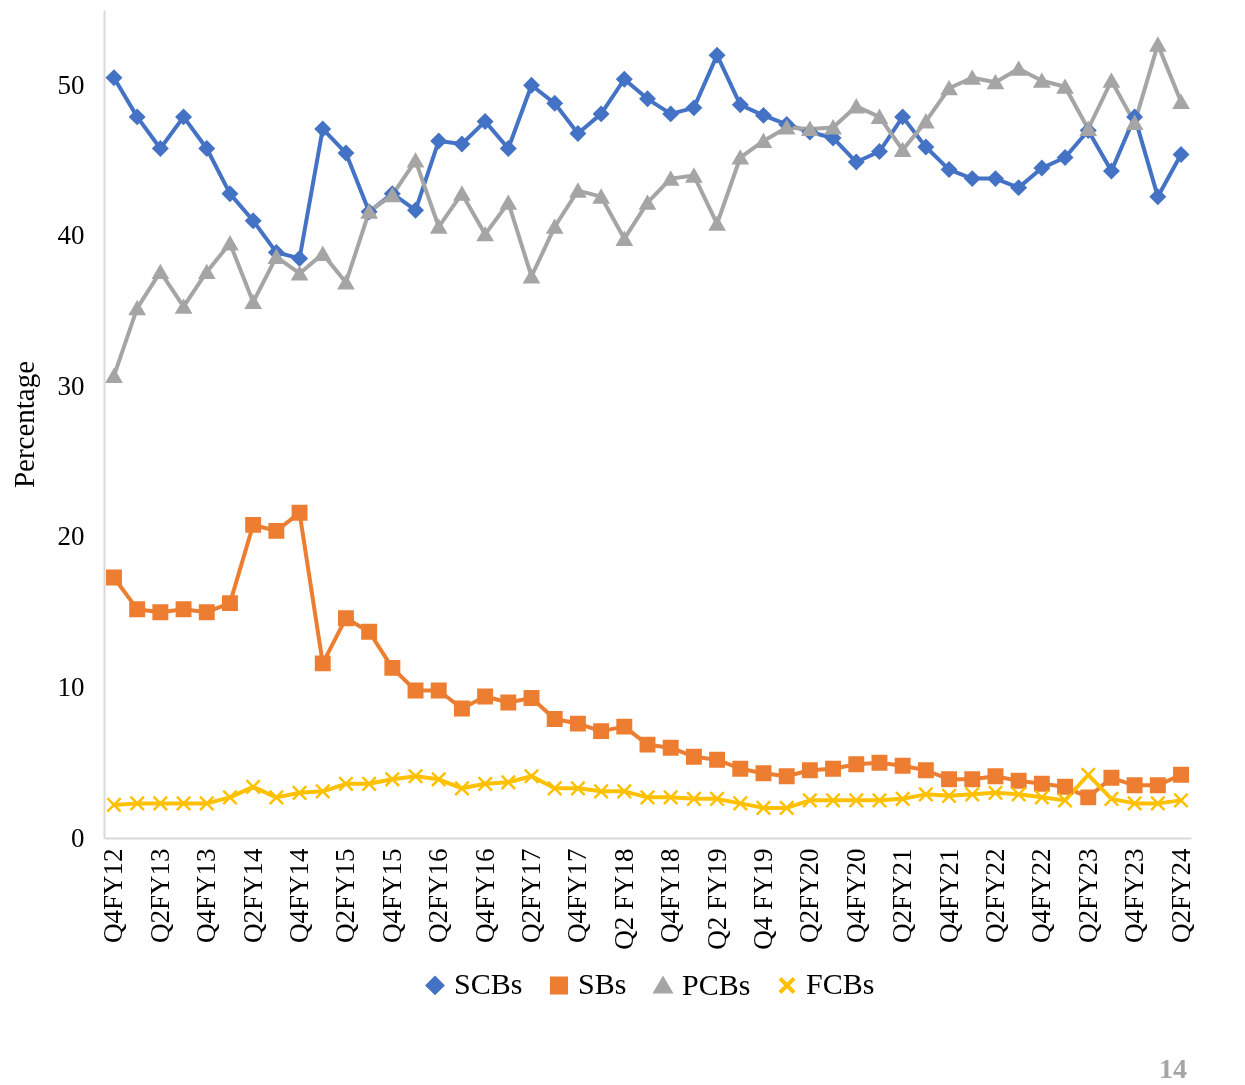 The image size is (1245, 1085). Describe the element at coordinates (252, 896) in the screenshot. I see `x-tick-label: Q2FY14` at that location.